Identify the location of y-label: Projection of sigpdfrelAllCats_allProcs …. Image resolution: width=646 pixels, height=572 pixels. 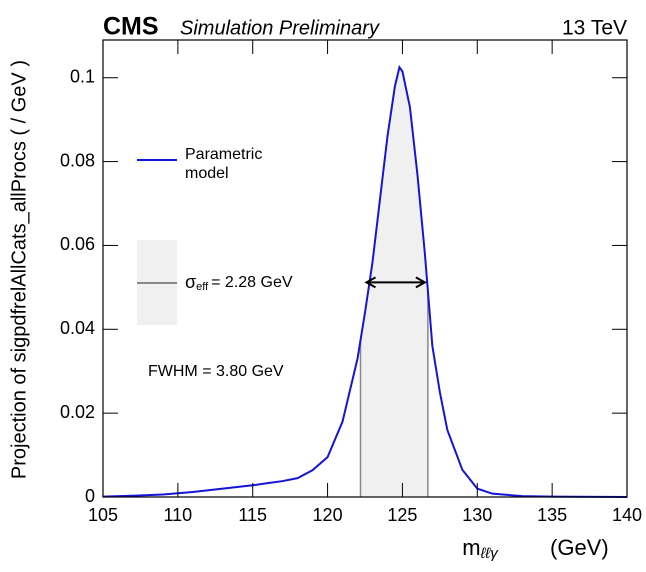
(19, 269).